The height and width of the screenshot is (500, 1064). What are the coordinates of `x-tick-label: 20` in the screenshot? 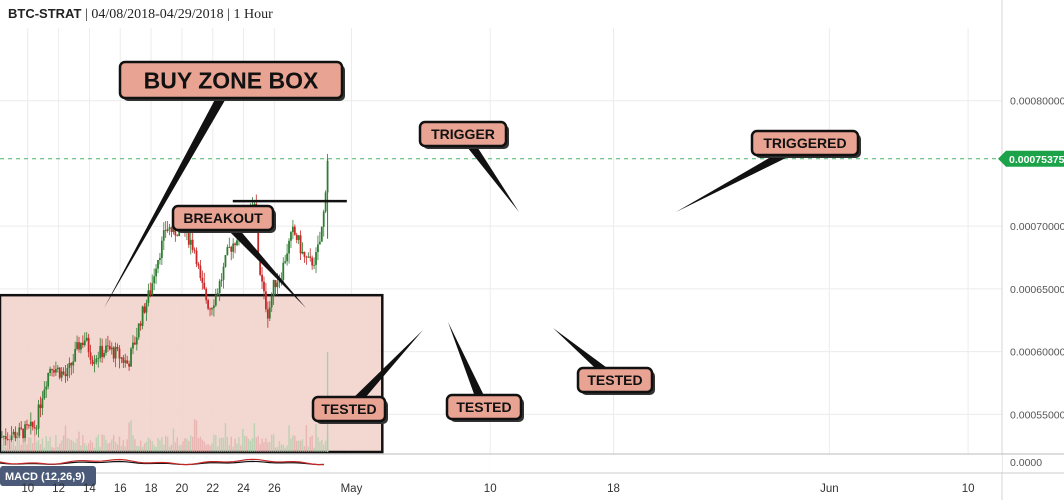 It's located at (182, 489).